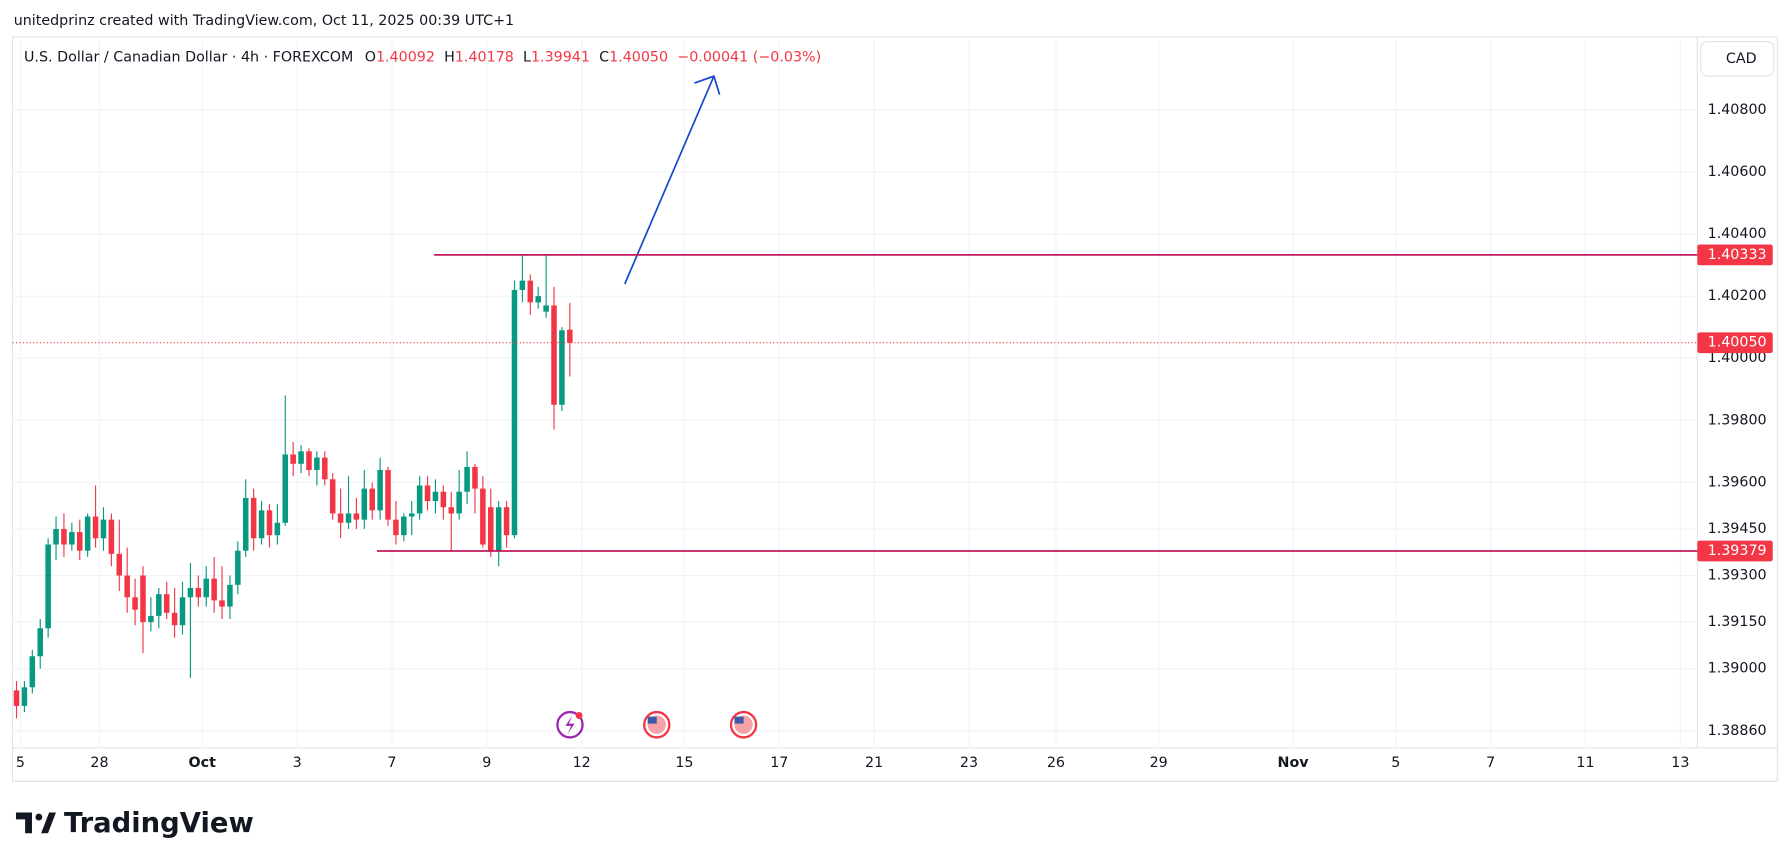 This screenshot has width=1791, height=854. I want to click on x-tick-label: 13, so click(1680, 763).